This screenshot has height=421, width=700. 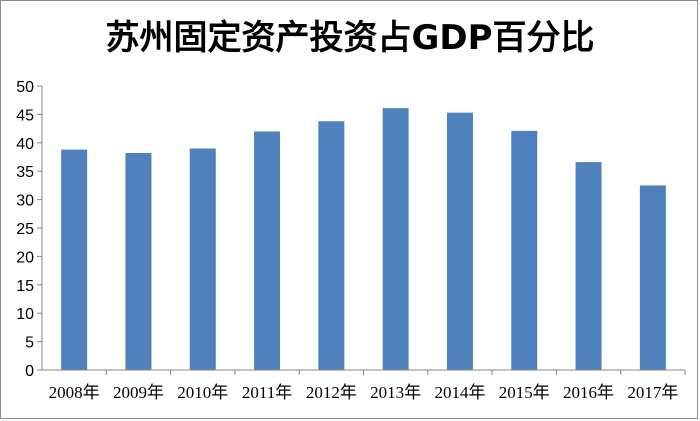 I want to click on bar-2012年, so click(x=331, y=245).